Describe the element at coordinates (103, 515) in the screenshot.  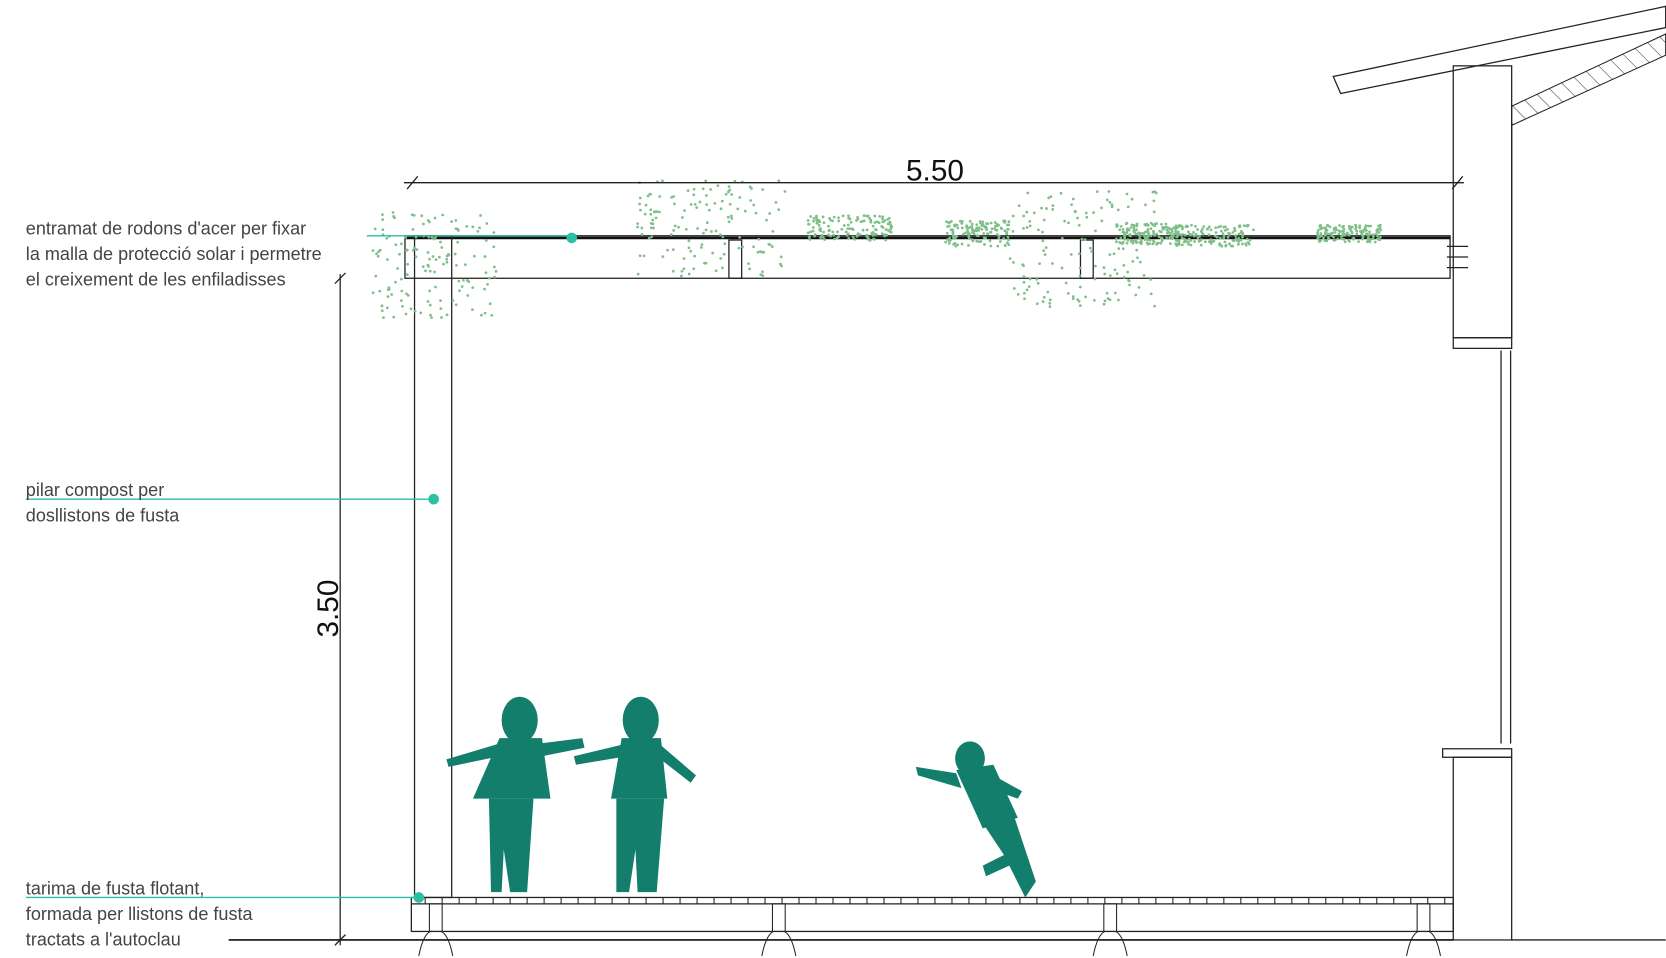
I see `annotation-text: dosllistons de fusta` at that location.